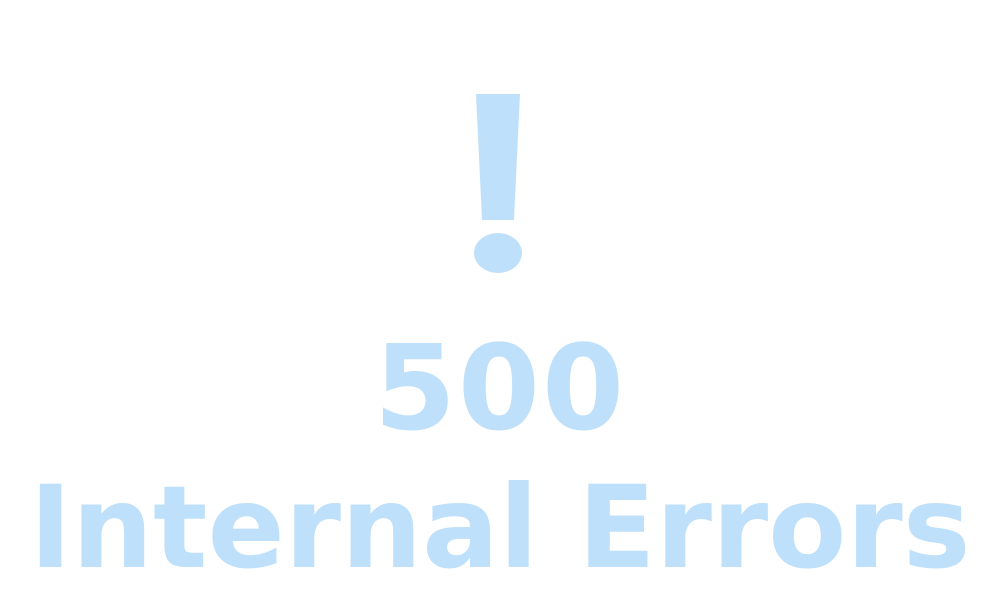 This screenshot has width=1000, height=600. What do you see at coordinates (498, 157) in the screenshot?
I see `exclamation-bar` at bounding box center [498, 157].